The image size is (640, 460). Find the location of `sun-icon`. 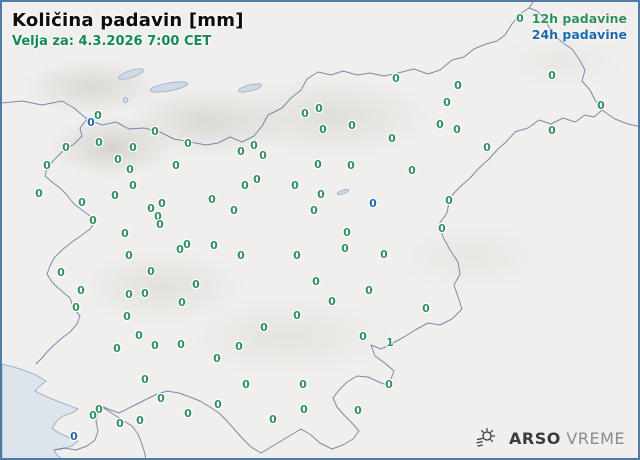

sun-icon is located at coordinates (486, 437).